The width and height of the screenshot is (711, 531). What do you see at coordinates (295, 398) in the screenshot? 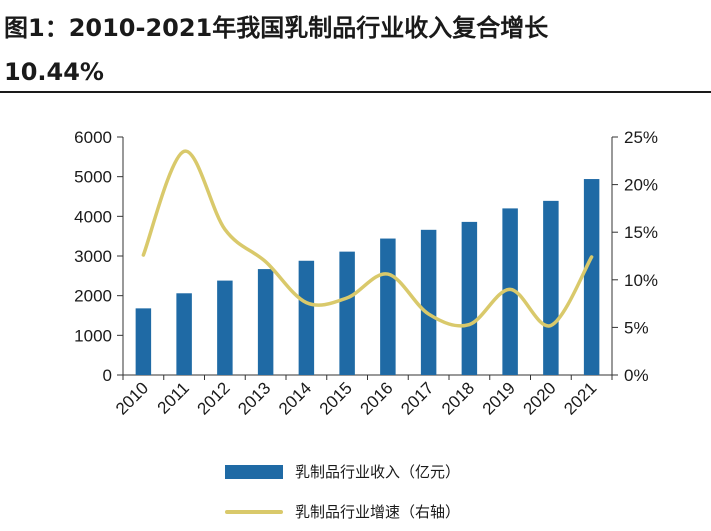
I see `x-tick-label: 2014` at bounding box center [295, 398].